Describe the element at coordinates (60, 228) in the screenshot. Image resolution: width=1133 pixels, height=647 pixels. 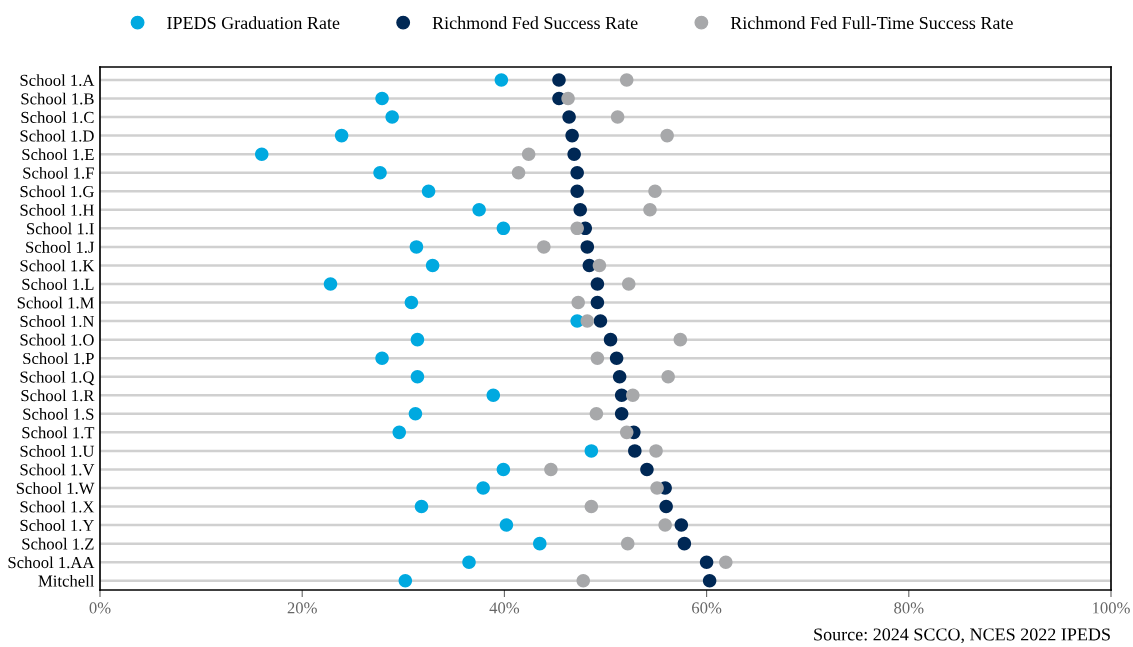
I see `y-tick-label: School 1.I` at that location.